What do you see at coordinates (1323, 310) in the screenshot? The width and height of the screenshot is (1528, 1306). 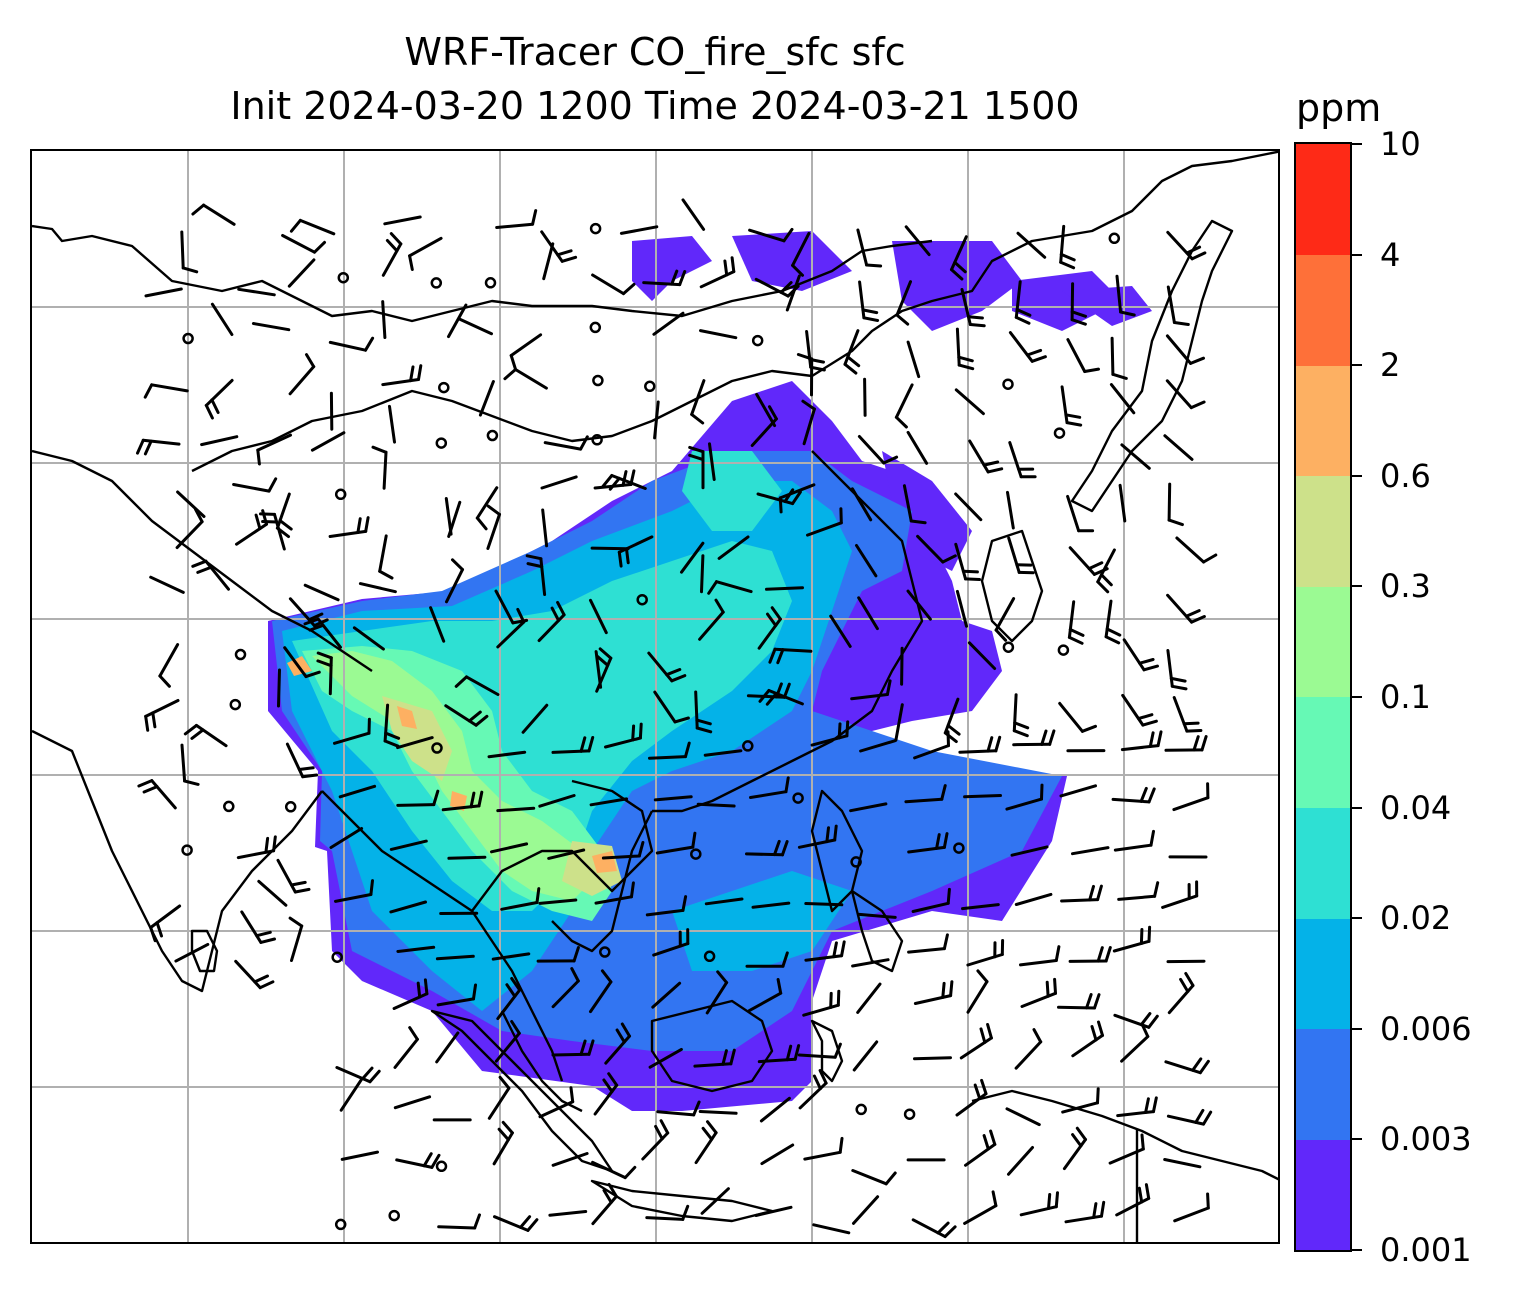 I see `colorbar-segment` at bounding box center [1323, 310].